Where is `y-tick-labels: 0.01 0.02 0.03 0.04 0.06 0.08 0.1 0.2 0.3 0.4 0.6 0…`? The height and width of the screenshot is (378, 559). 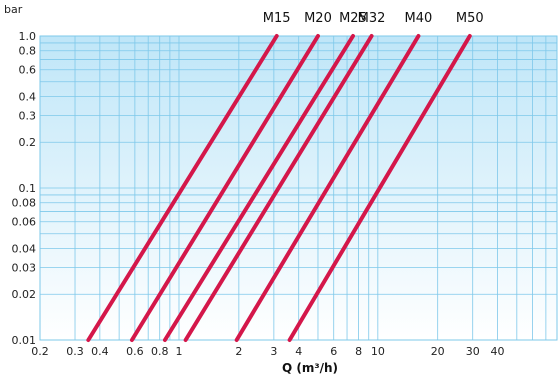 y-tick-labels: 0.01 0.02 0.03 0.04 0.06 0.08 0.1 0.2 0.3 0.4 0.6 0… is located at coordinates (24, 188).